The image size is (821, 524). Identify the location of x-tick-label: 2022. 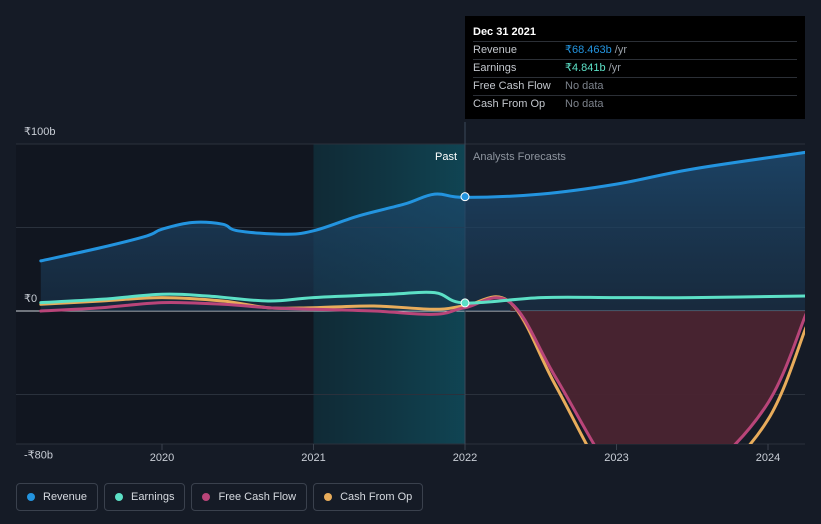
(465, 458).